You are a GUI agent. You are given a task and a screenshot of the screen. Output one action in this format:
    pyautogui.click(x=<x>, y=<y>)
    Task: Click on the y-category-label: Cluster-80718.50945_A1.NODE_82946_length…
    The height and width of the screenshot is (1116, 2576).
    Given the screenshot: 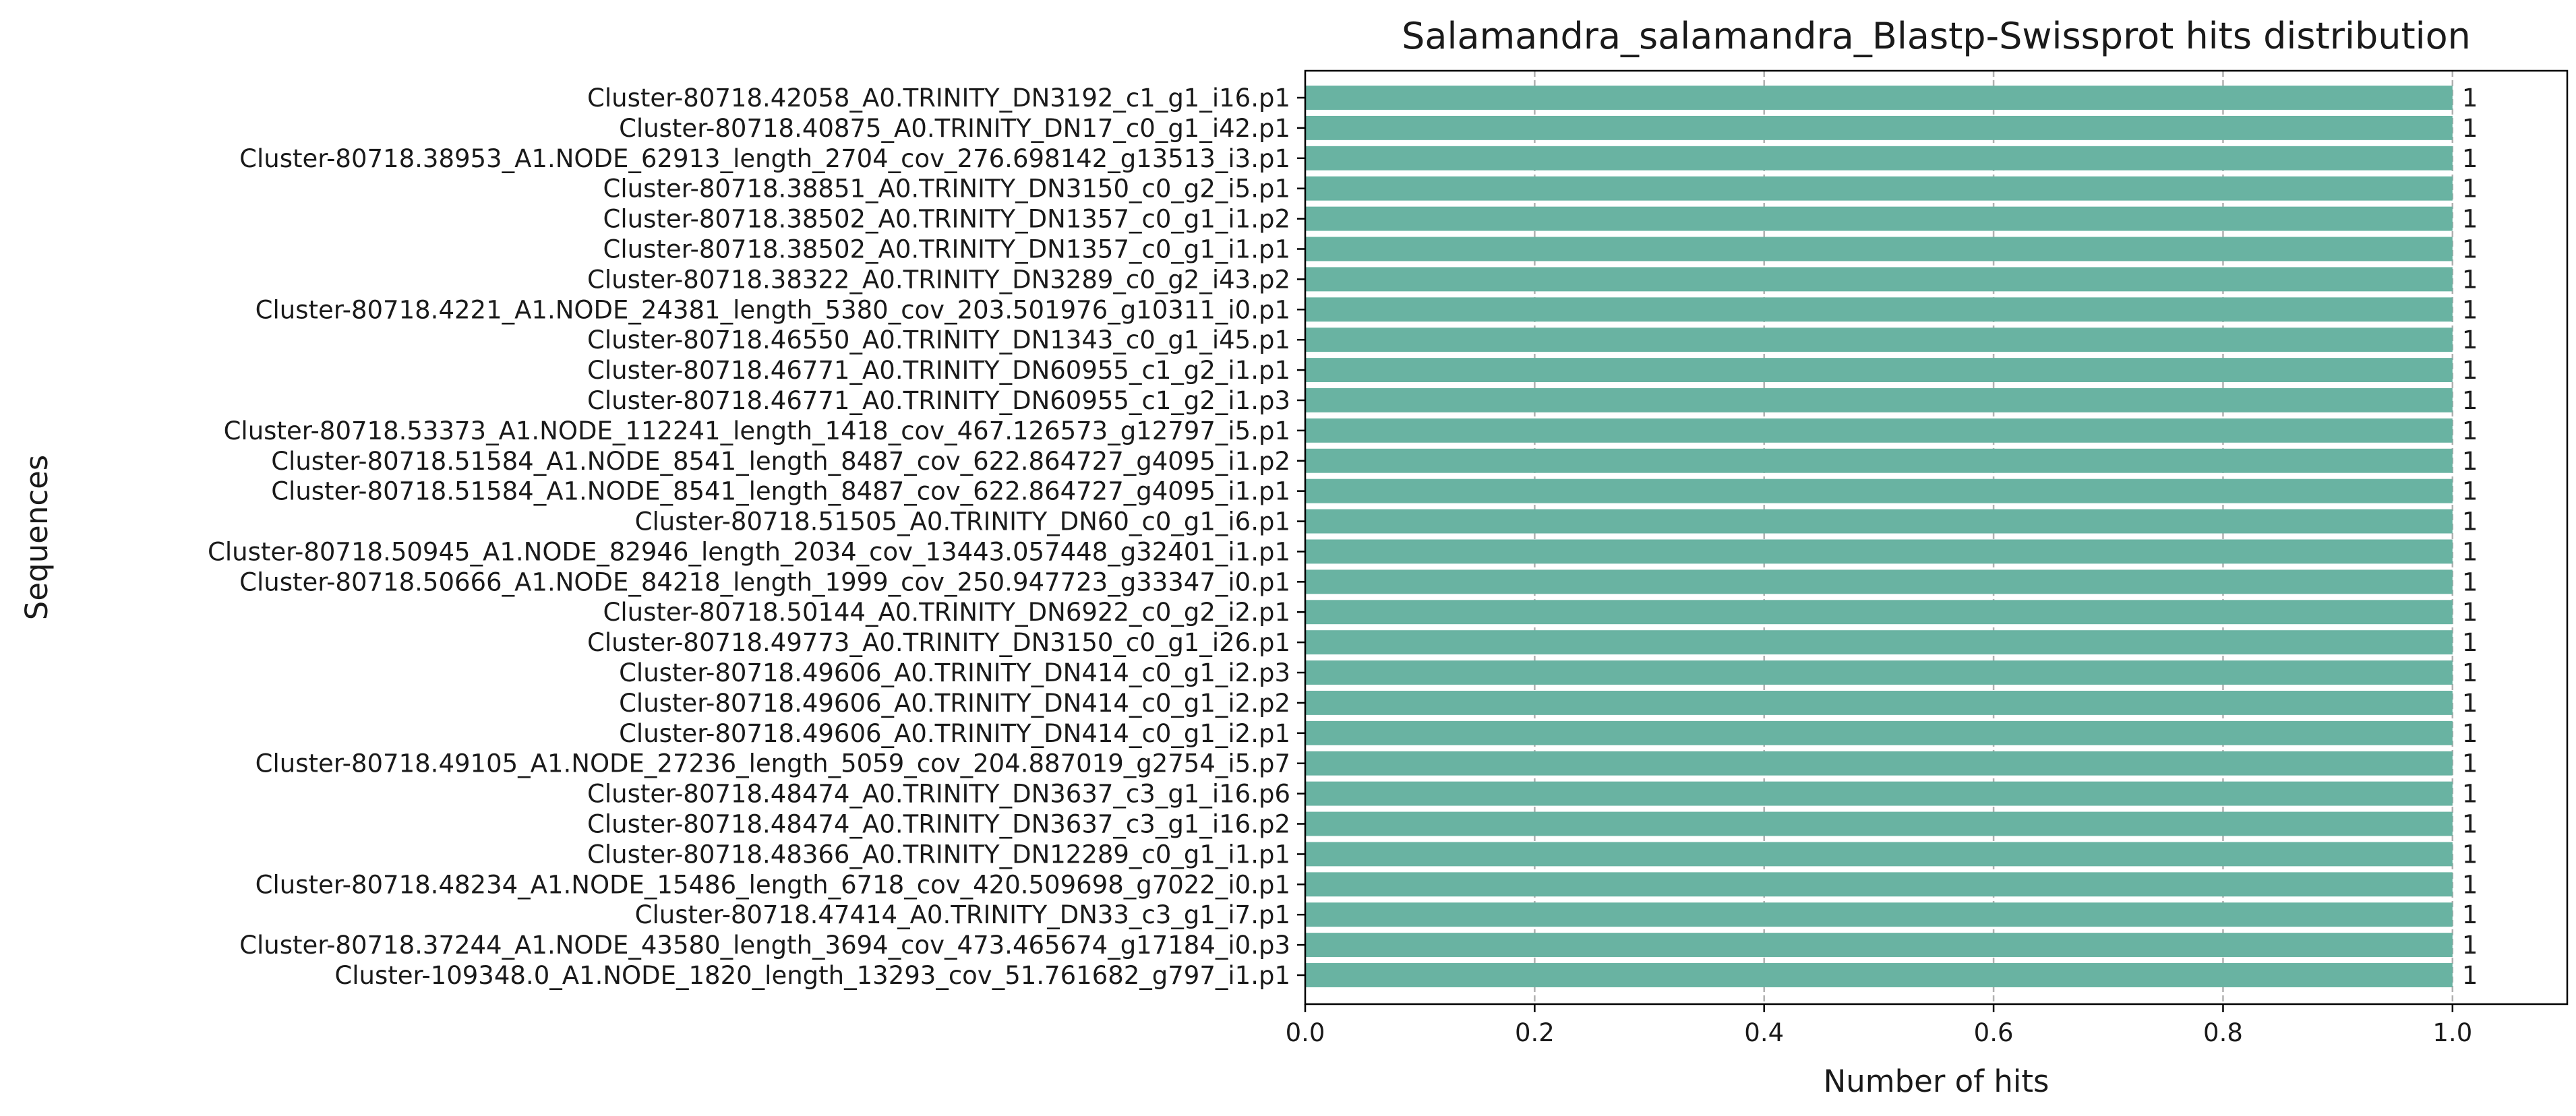 What is the action you would take?
    pyautogui.click(x=749, y=551)
    